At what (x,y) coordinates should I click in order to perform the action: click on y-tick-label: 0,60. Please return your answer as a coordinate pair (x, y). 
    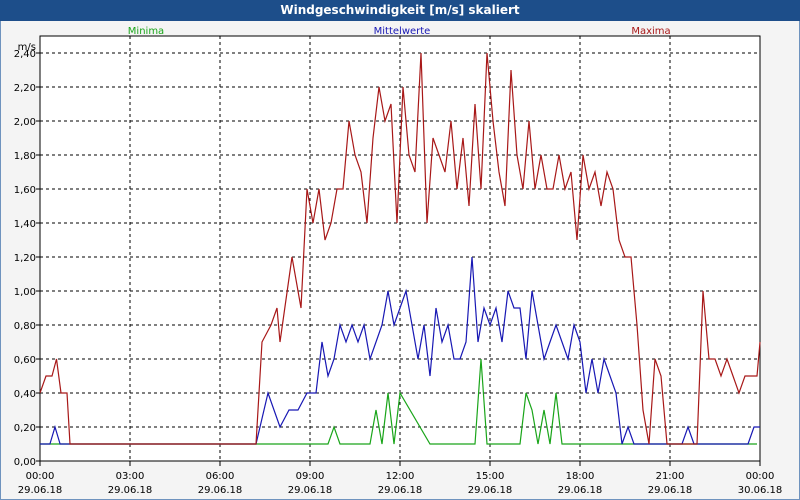
    Looking at the image, I should click on (25, 360).